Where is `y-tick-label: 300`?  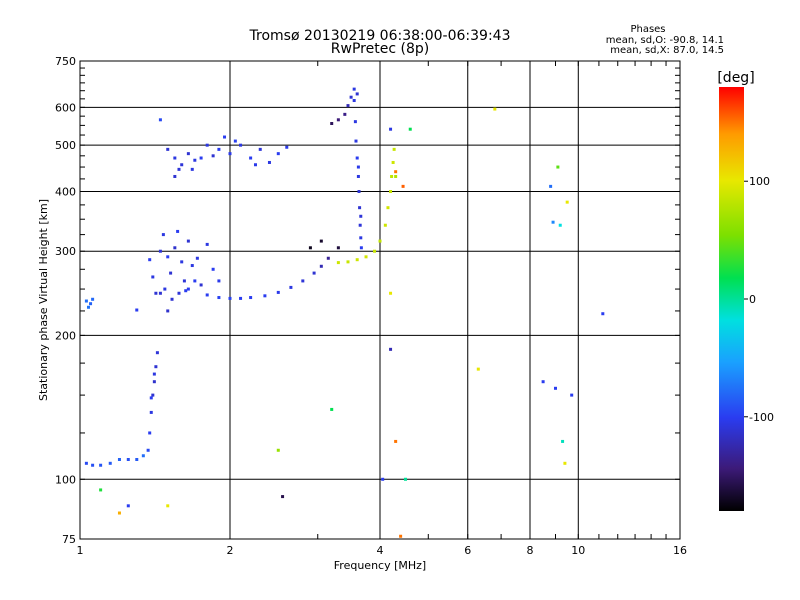 y-tick-label: 300 is located at coordinates (65, 251).